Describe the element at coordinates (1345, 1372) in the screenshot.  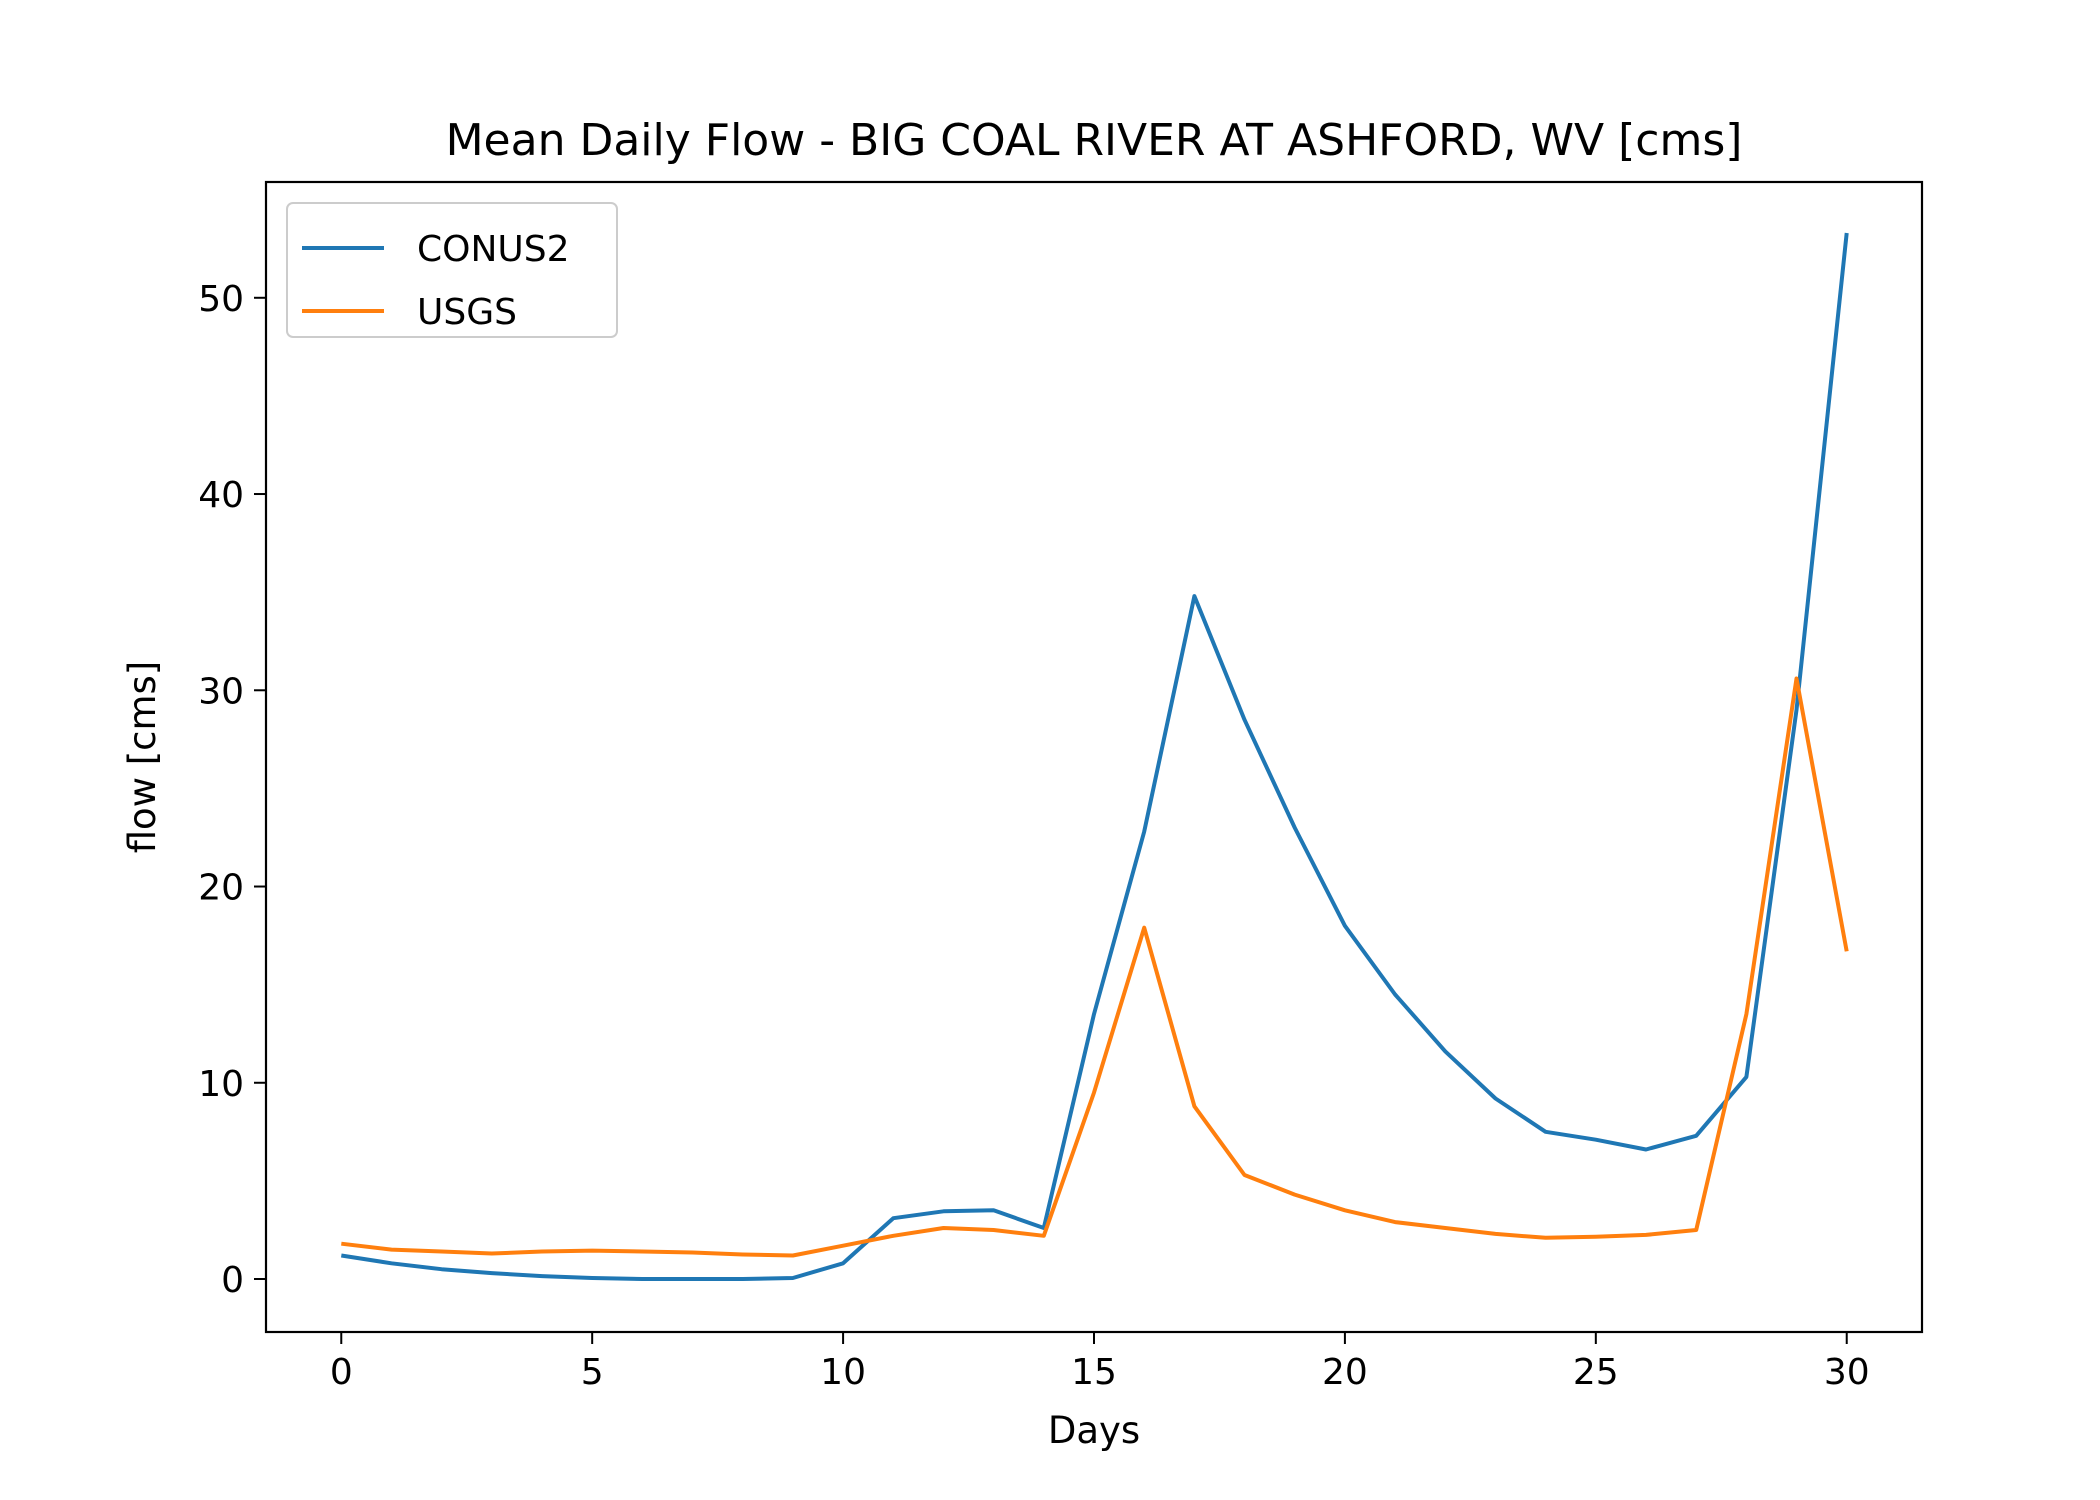
I see `x-tick-label: 20` at that location.